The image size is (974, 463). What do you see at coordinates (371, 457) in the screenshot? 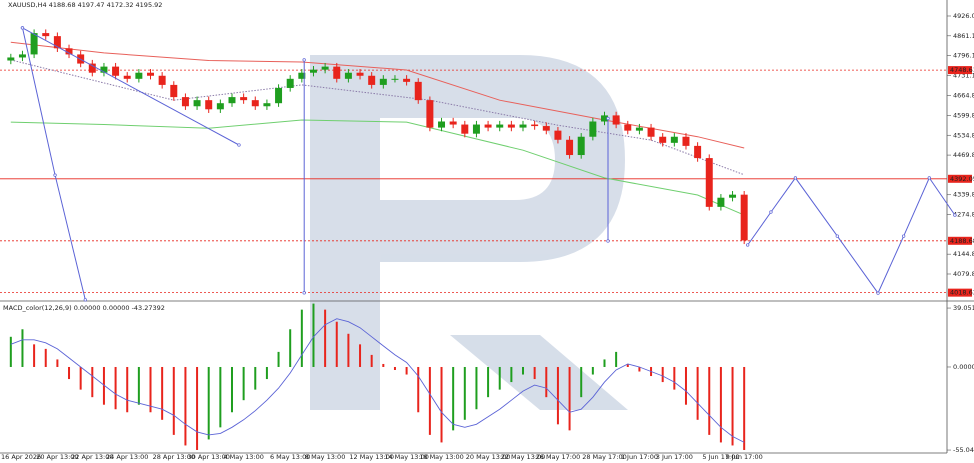
I see `x-tick-label: 12 May 13:00` at bounding box center [371, 457].